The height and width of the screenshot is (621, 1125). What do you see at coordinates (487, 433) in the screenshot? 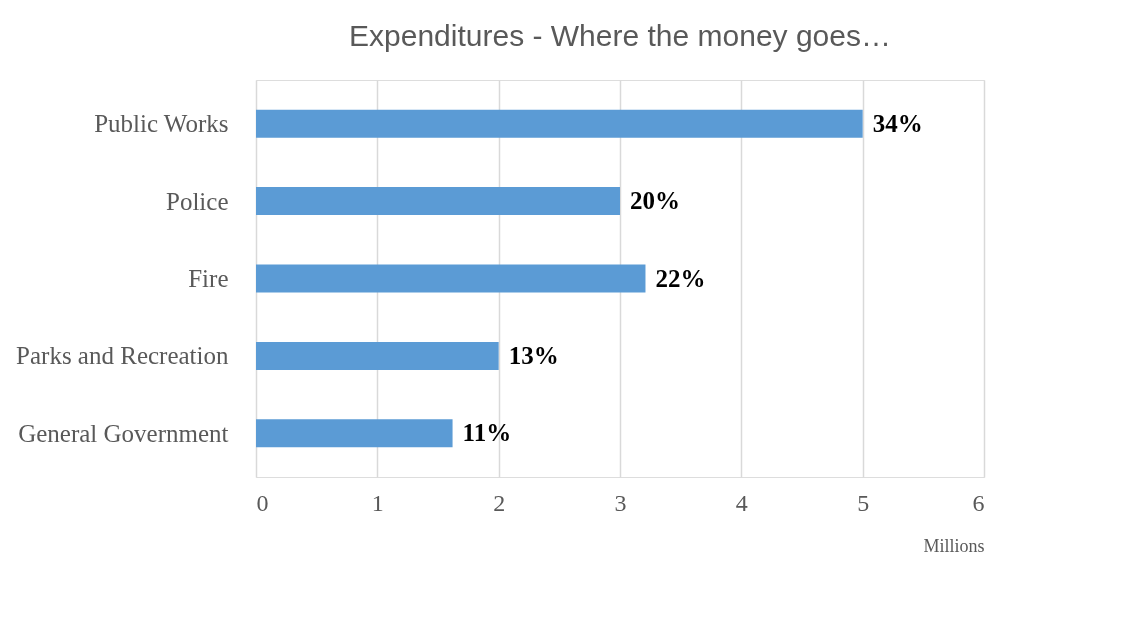
I see `annotation: 11%` at bounding box center [487, 433].